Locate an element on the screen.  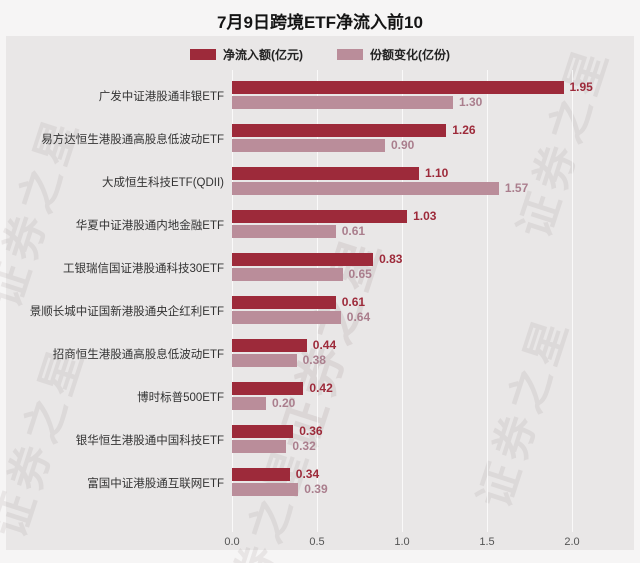
bar-group: 华夏中证港股通内地金融ETF 1.03 0.61 is located at coordinates (320, 224).